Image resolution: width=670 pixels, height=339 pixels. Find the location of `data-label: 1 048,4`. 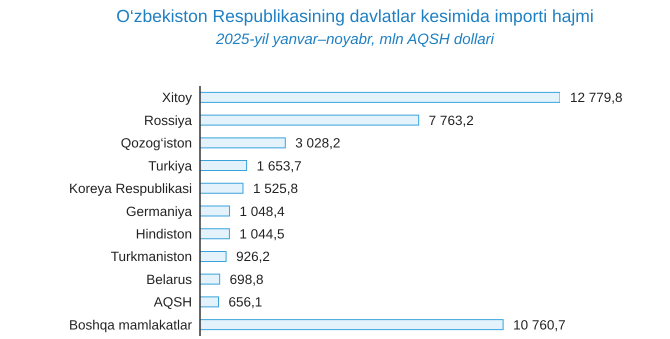

data-label: 1 048,4 is located at coordinates (263, 211).